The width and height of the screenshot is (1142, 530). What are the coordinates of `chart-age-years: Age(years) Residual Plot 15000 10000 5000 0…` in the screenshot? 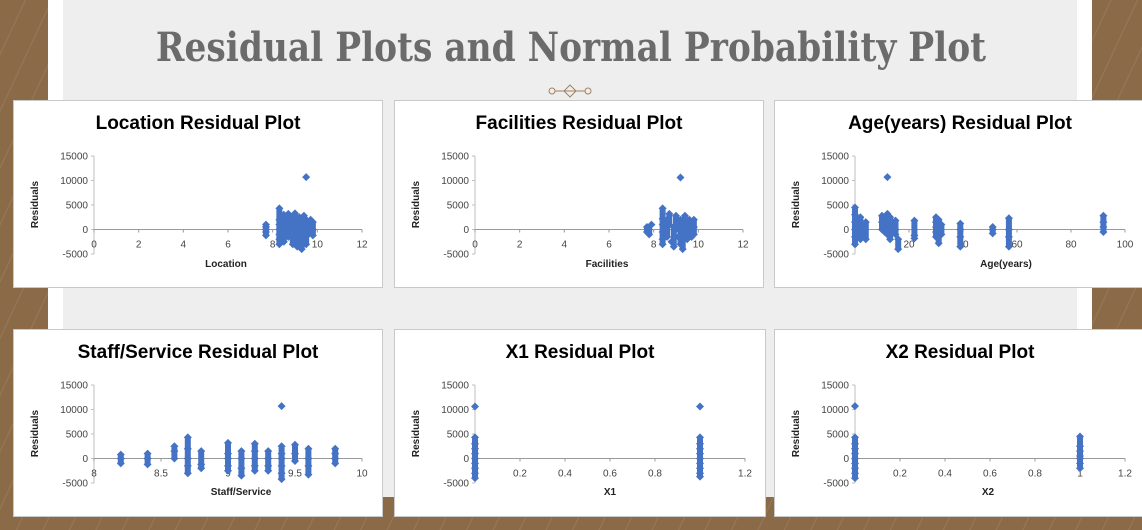 It's located at (958, 194).